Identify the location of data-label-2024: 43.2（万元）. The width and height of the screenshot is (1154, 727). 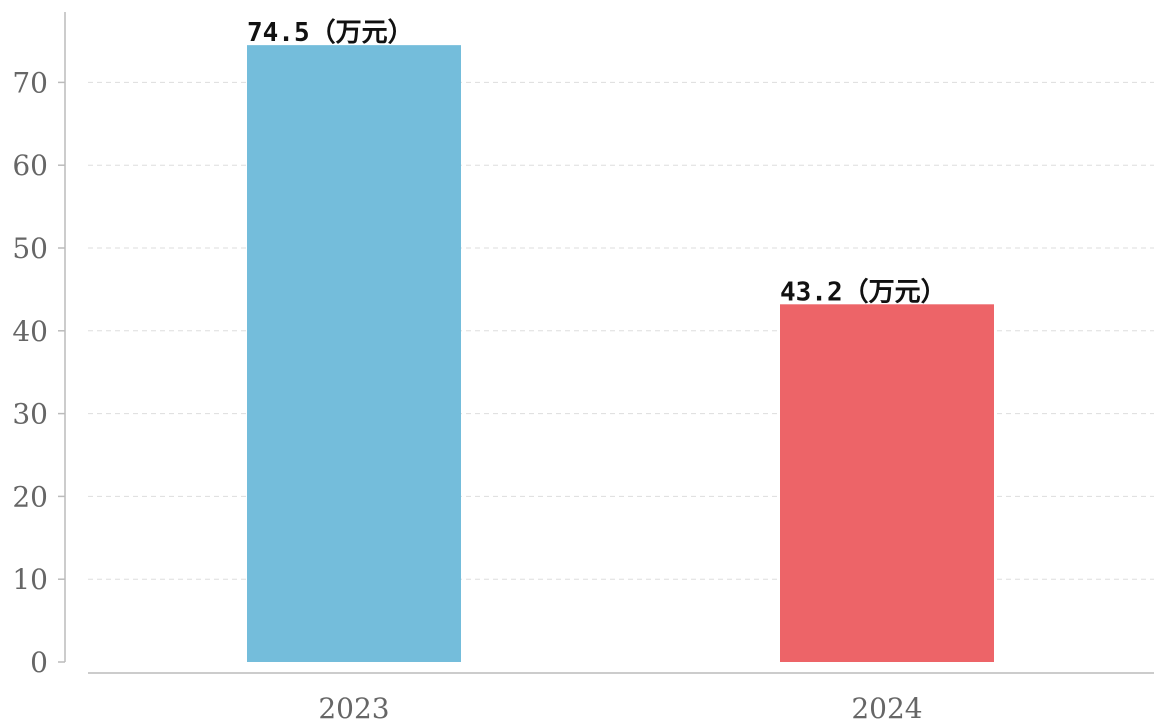
(863, 292).